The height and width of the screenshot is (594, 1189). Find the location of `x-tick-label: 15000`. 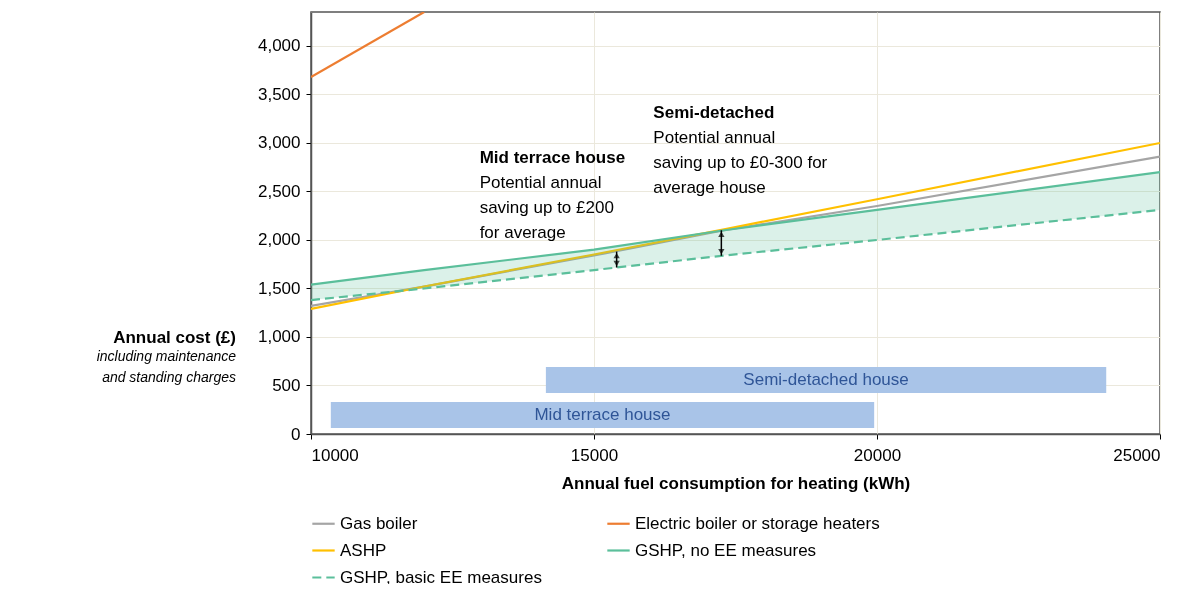

x-tick-label: 15000 is located at coordinates (594, 455).